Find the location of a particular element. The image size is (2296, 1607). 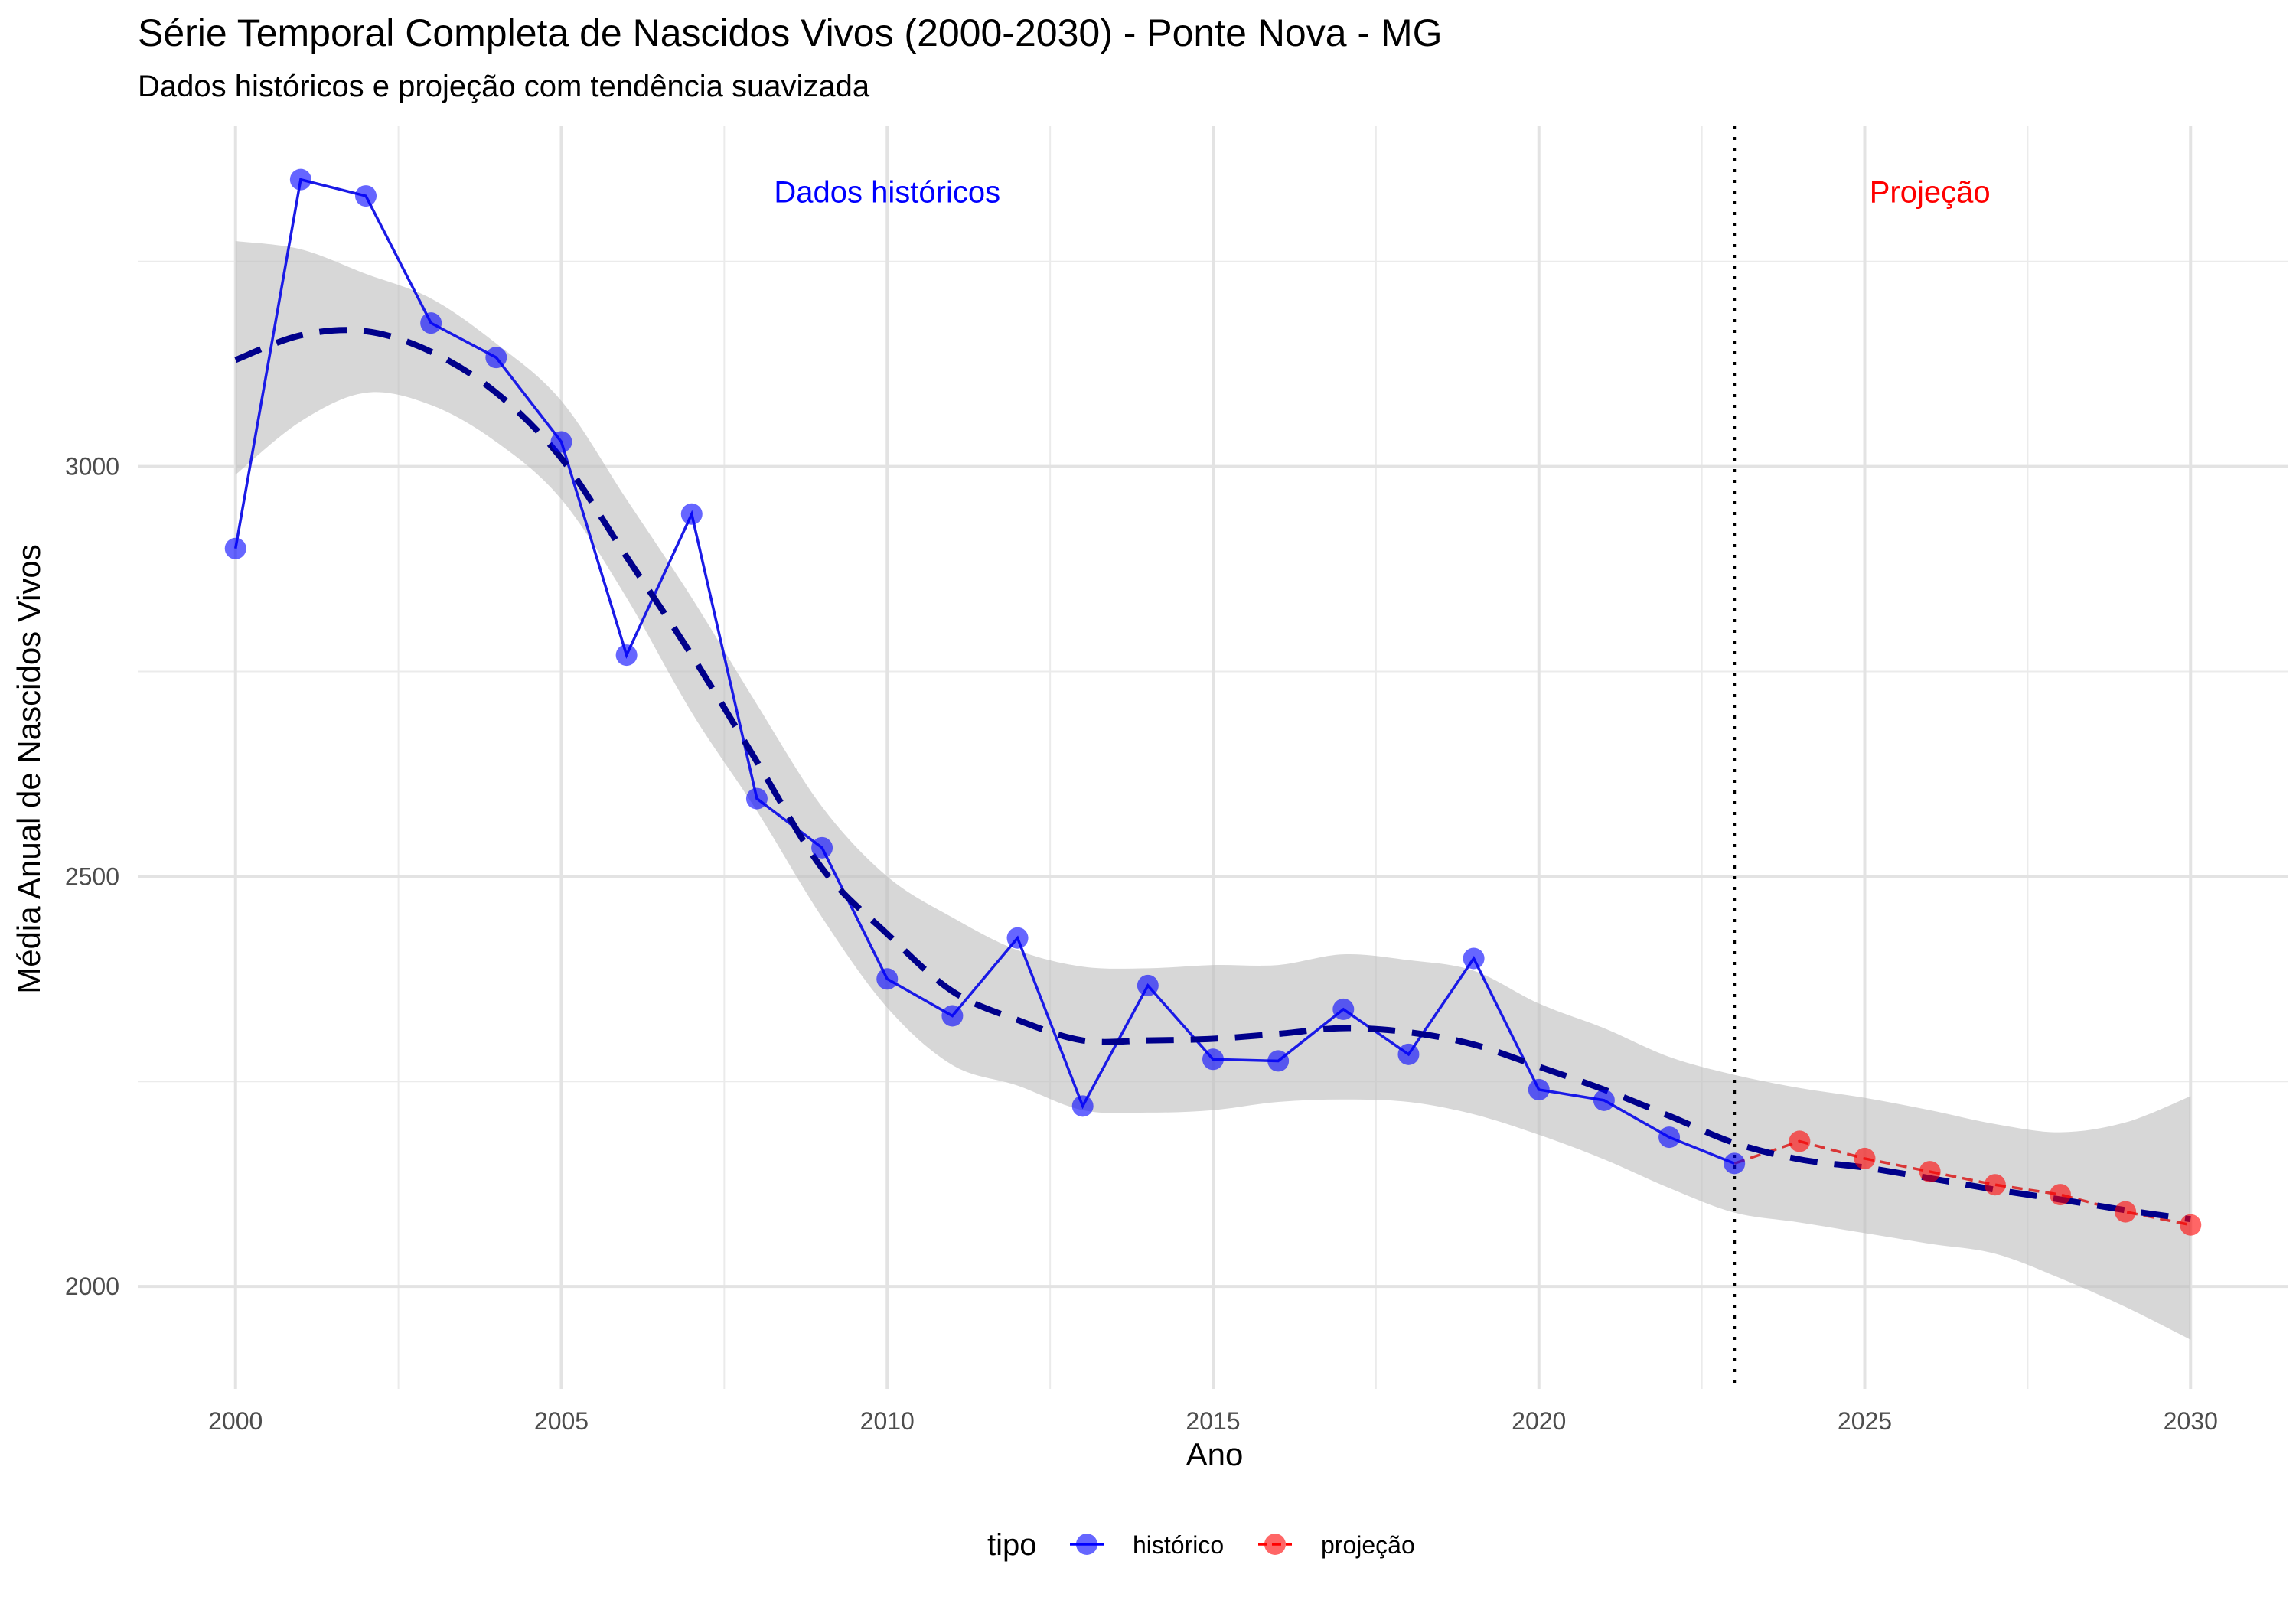

annotation-projection: Projeção is located at coordinates (1930, 193).